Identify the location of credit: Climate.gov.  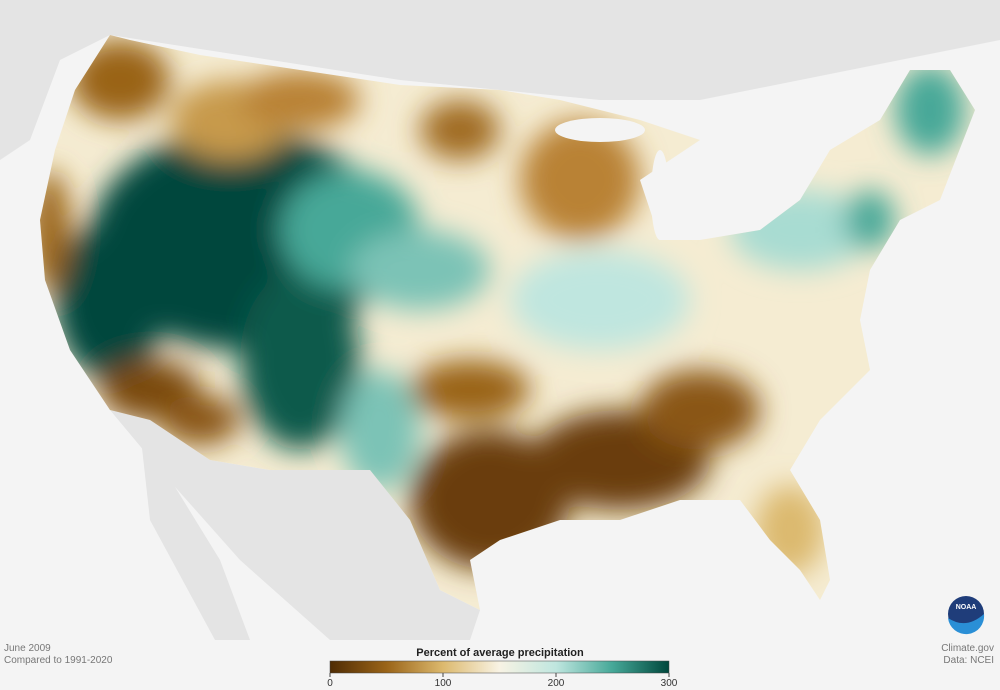
(967, 648).